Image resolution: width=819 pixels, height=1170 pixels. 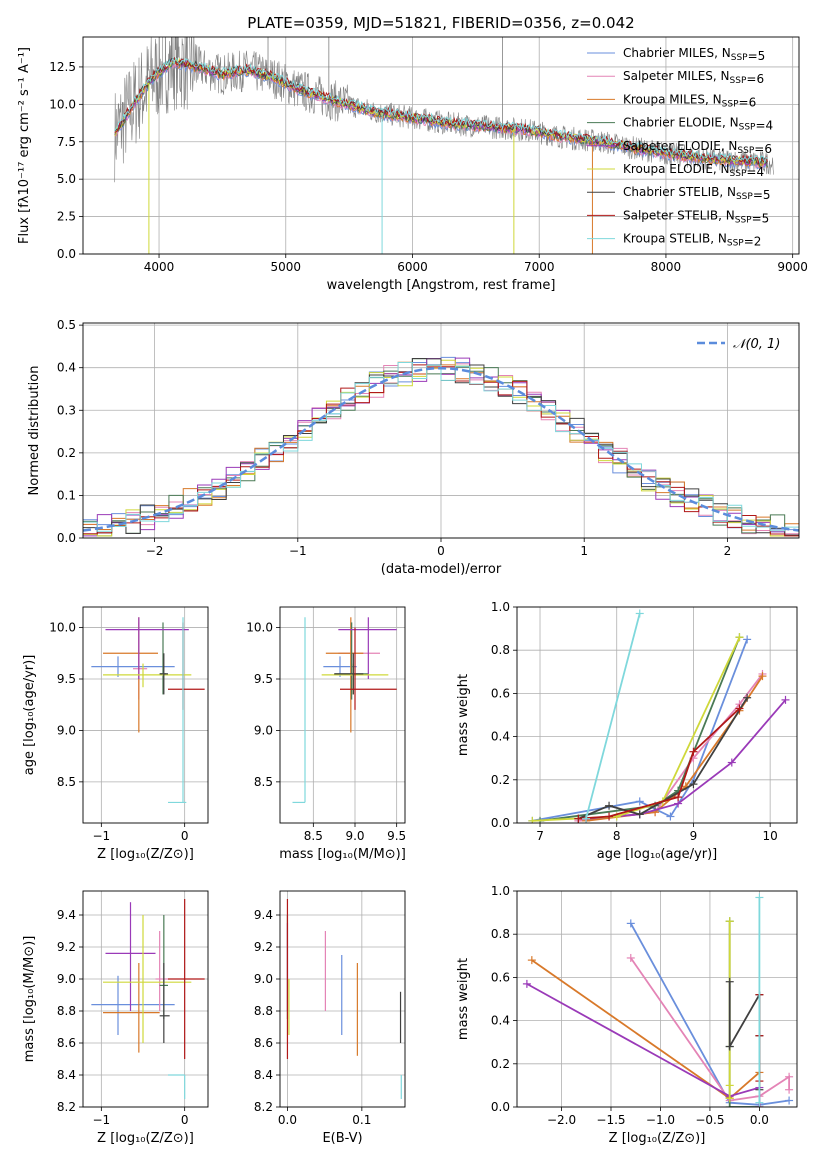 I want to click on y-tick-label: 7.5, so click(x=66, y=142).